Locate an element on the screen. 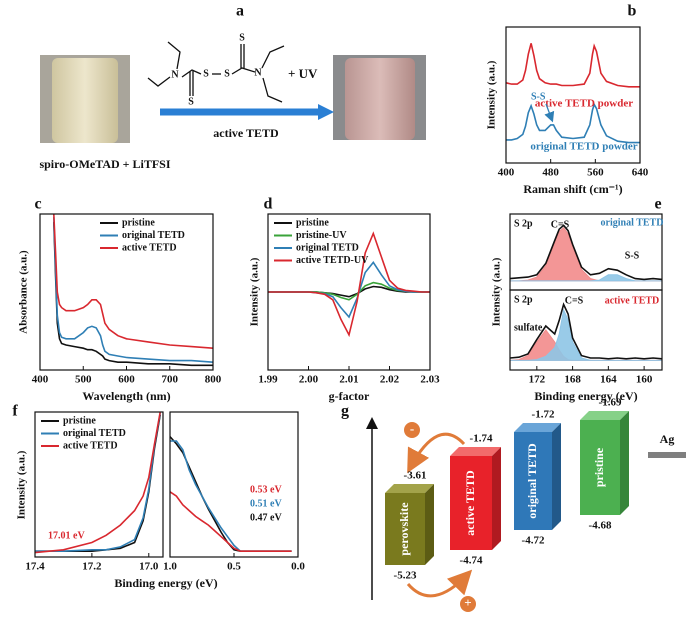 Image resolution: width=700 pixels, height=619 pixels. x-tick-label: 2.03 is located at coordinates (430, 380).